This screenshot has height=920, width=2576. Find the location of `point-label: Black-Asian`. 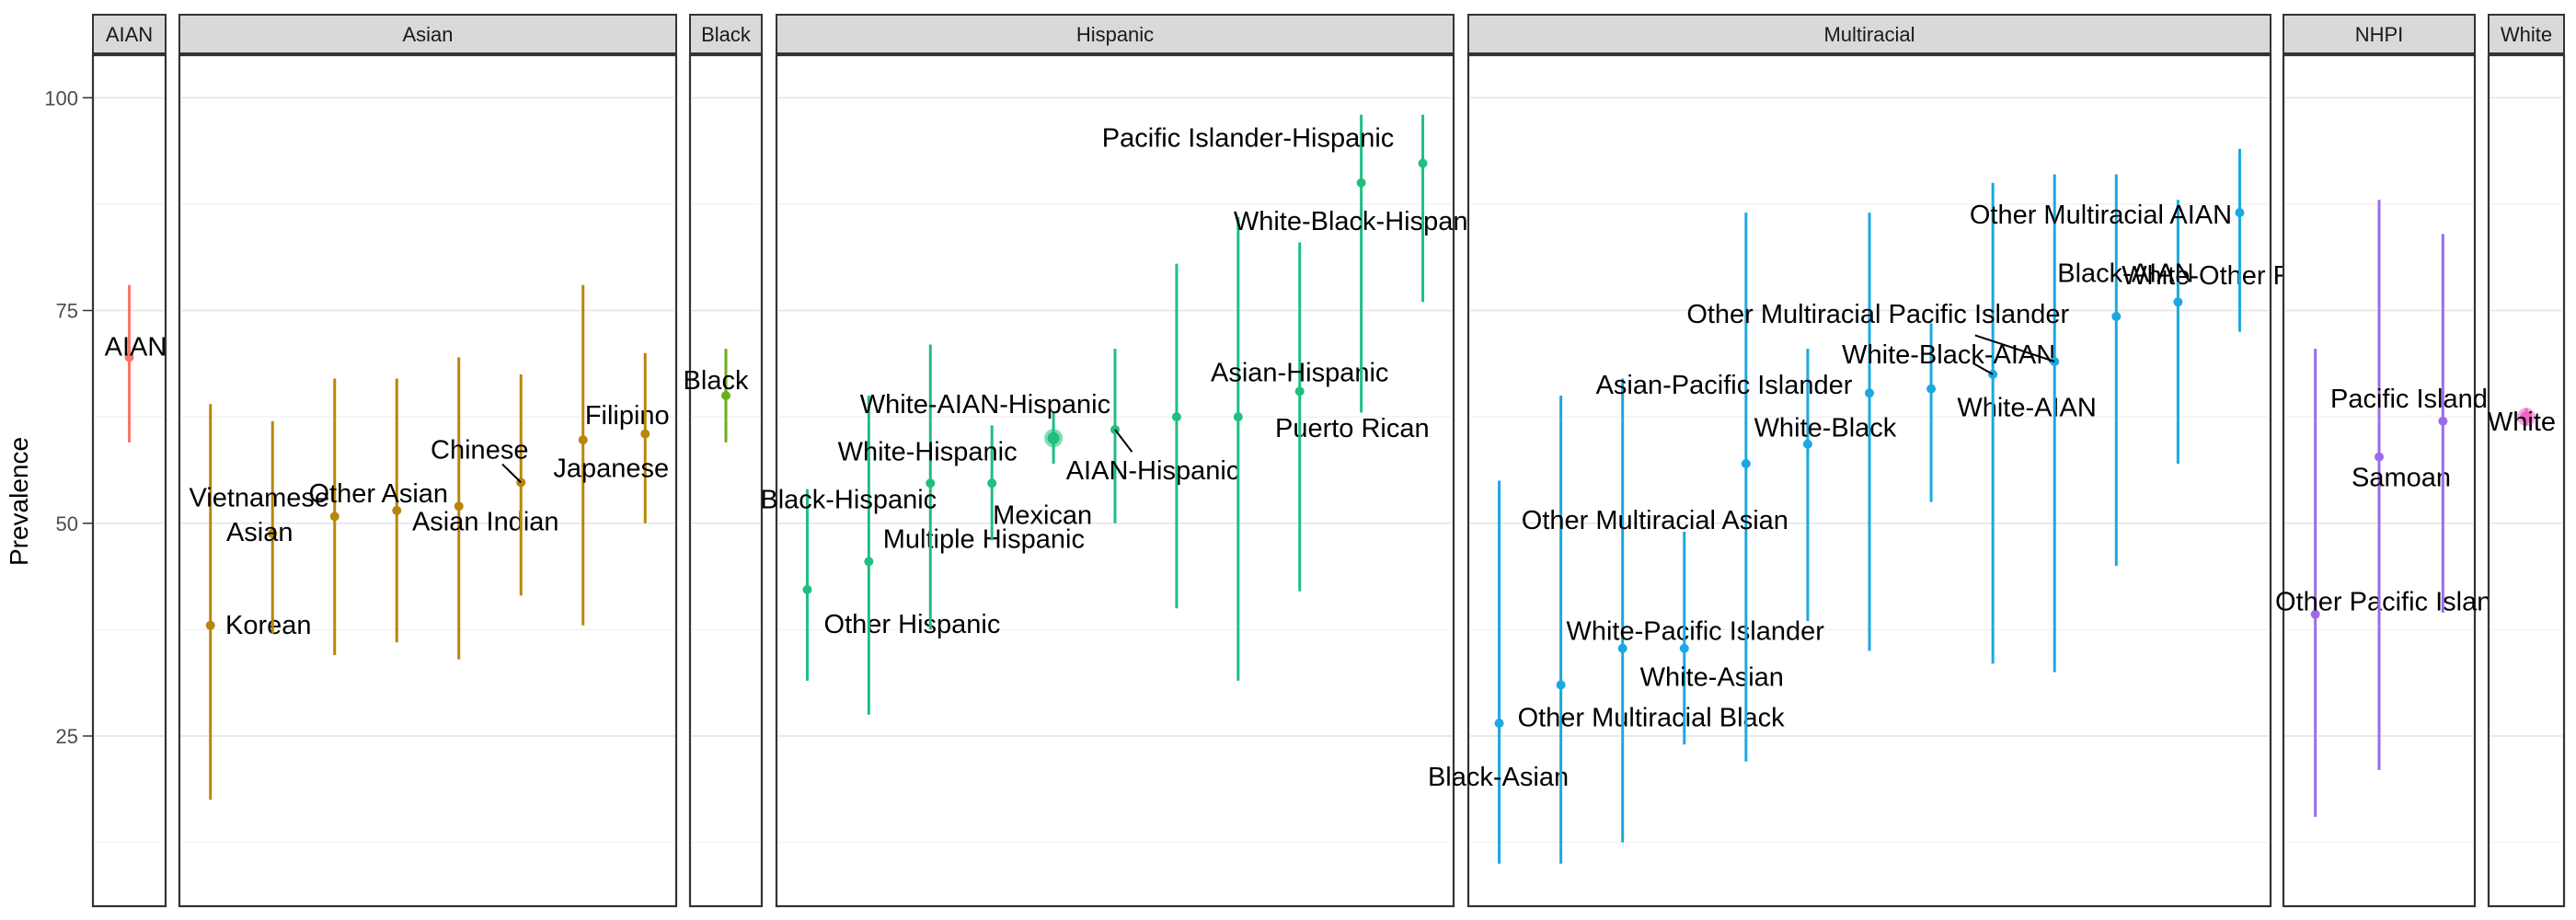

point-label: Black-Asian is located at coordinates (1498, 777).